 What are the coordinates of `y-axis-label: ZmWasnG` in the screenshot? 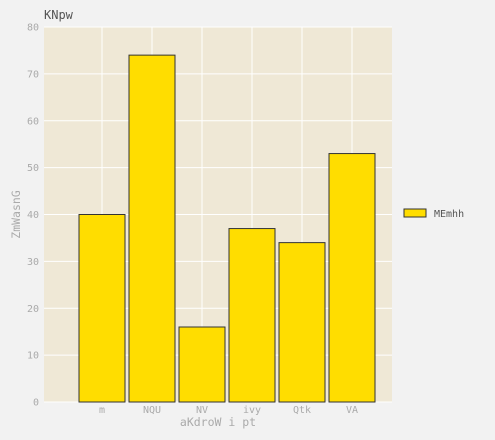 It's located at (16, 214).